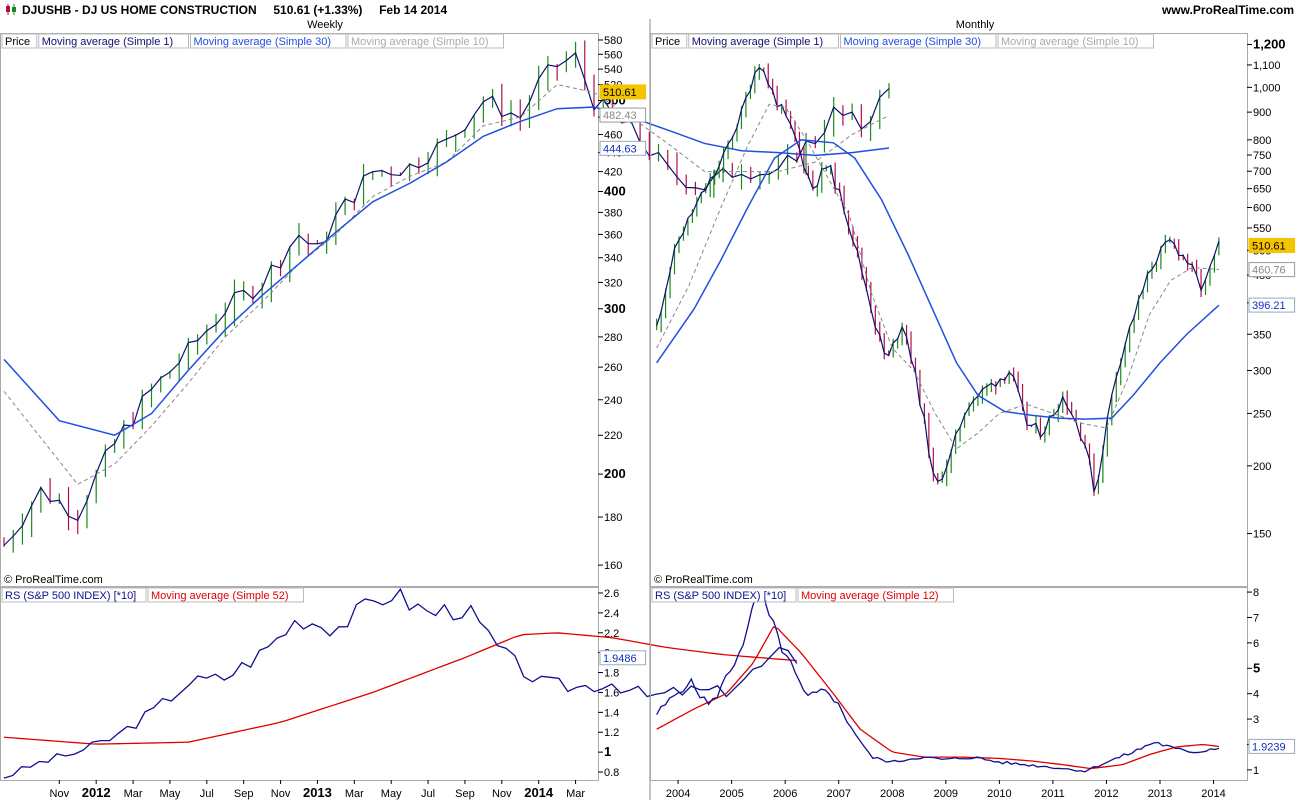 The width and height of the screenshot is (1300, 800). What do you see at coordinates (1106, 794) in the screenshot?
I see `x-tick-label: 2012` at bounding box center [1106, 794].